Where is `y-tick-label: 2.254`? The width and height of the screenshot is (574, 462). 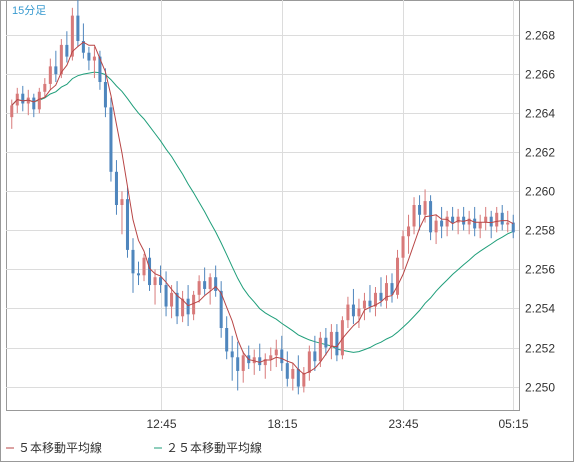 y-tick-label: 2.254 is located at coordinates (540, 309).